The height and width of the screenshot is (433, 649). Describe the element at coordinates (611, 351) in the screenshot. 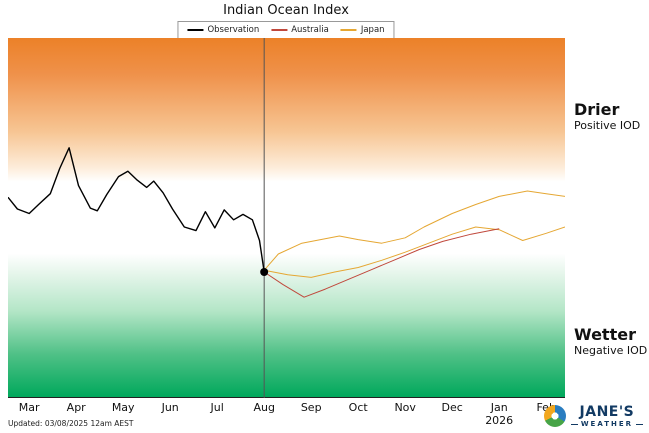

I see `wetter-subtitle: Negative IOD` at that location.